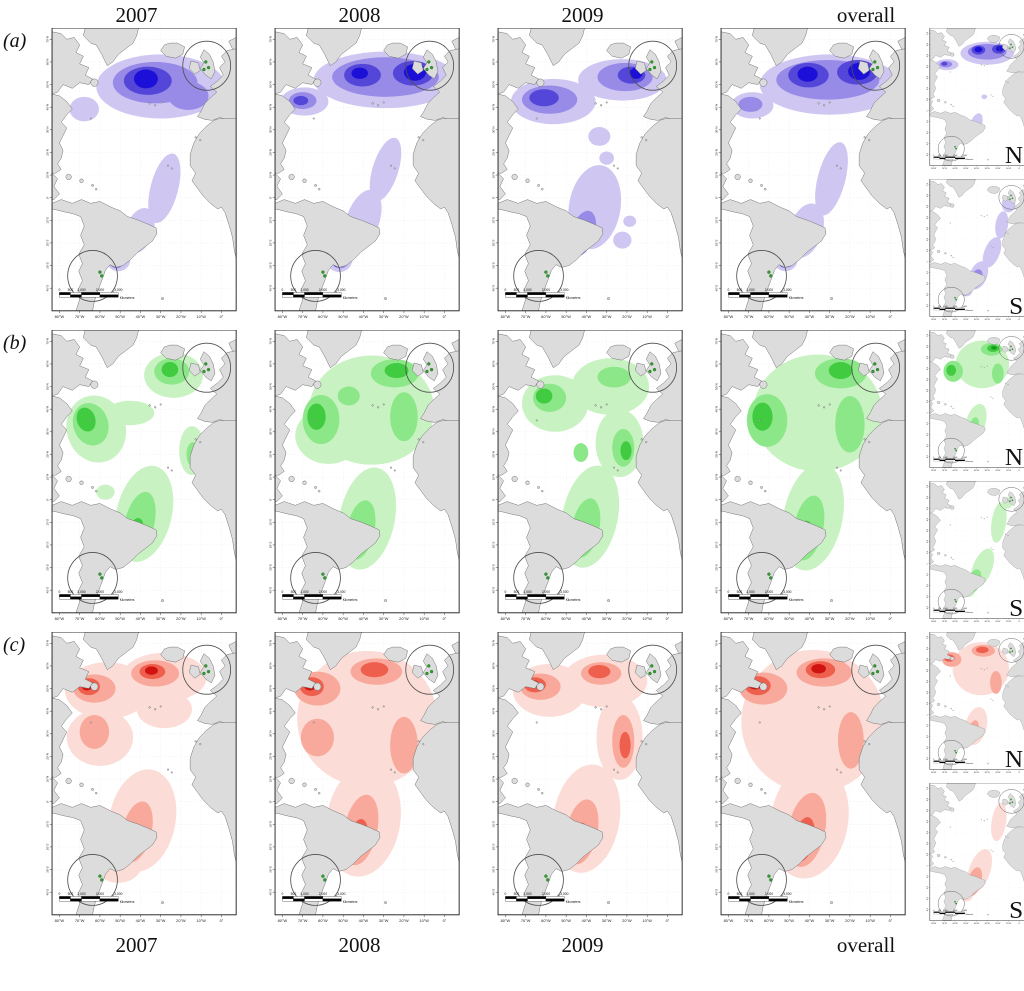 Image resolution: width=1024 pixels, height=991 pixels. Describe the element at coordinates (728, 894) in the screenshot. I see `svg-text: 0` at that location.